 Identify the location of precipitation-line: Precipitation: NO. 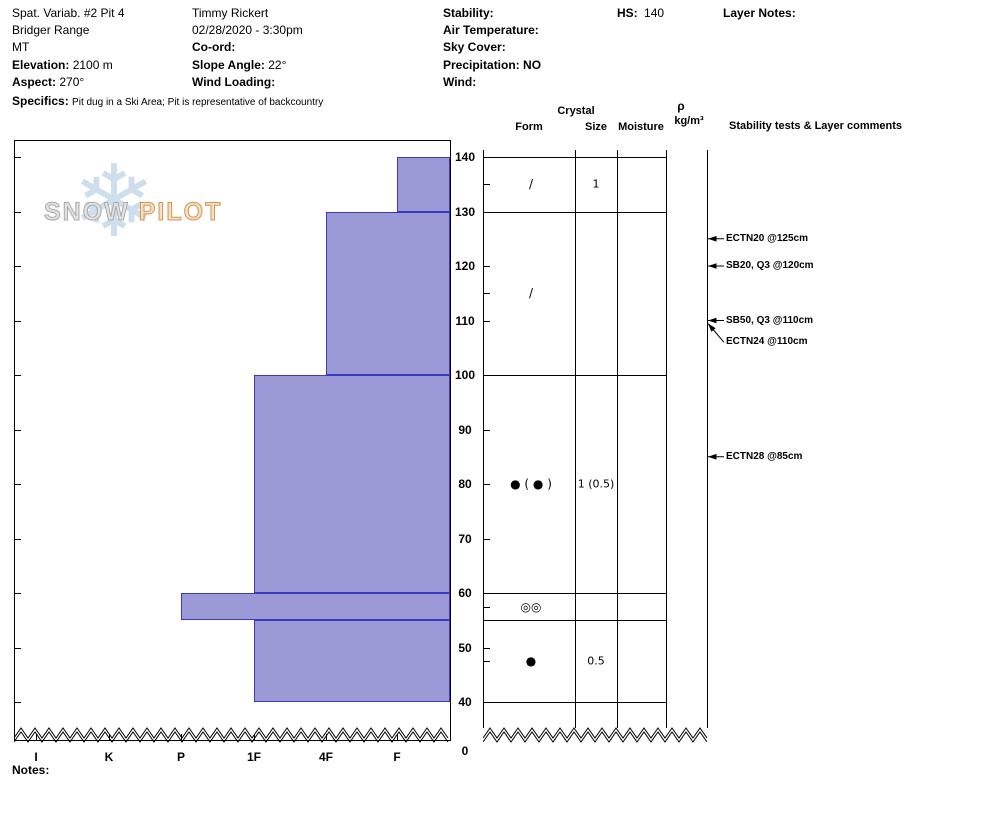
(492, 65).